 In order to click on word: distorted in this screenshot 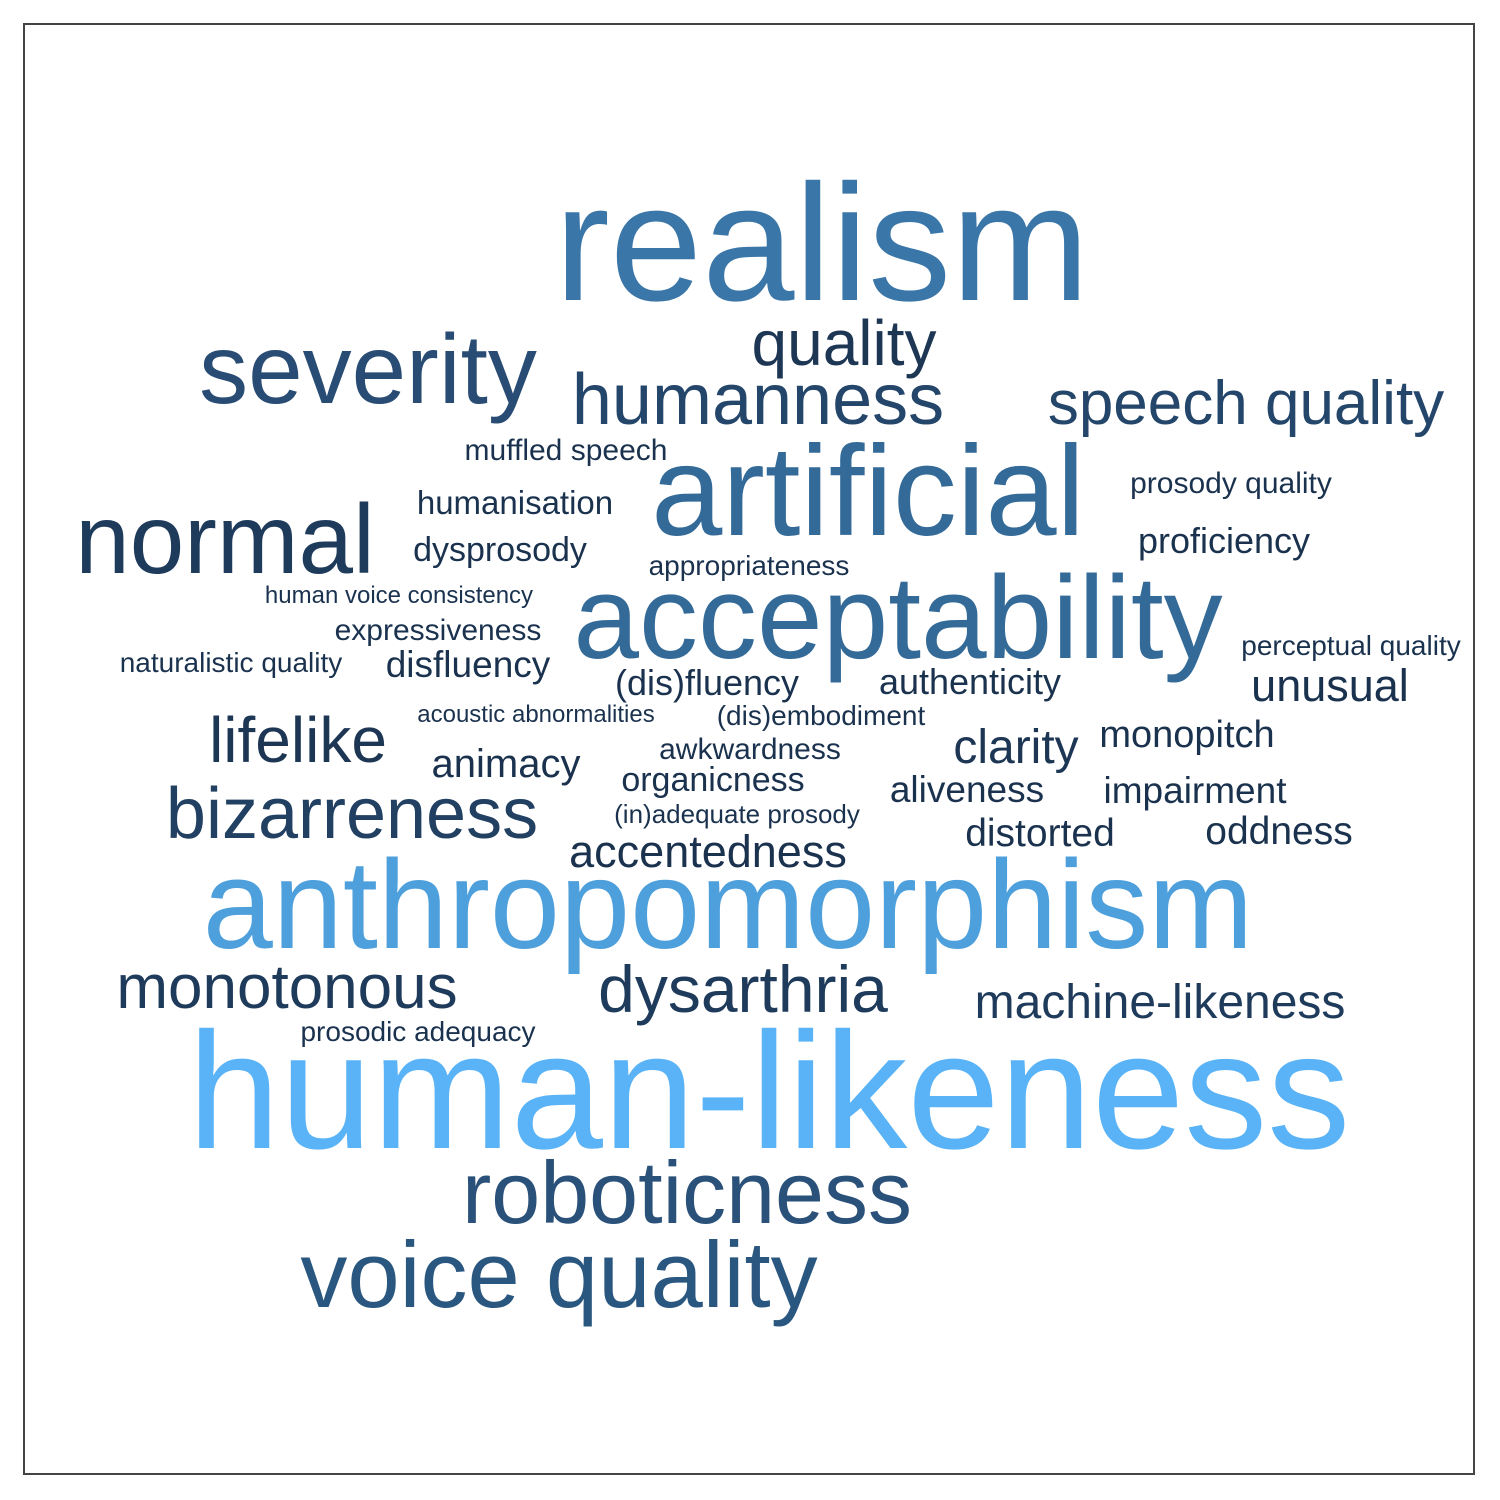, I will do `click(1040, 833)`.